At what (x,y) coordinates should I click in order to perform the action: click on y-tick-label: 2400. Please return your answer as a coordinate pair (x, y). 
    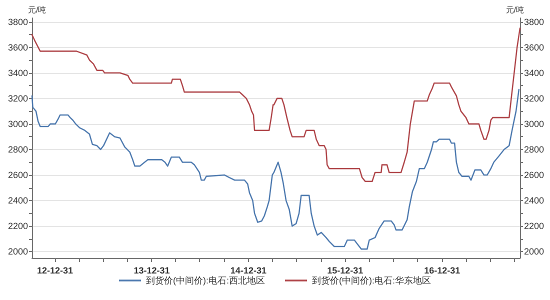
    Looking at the image, I should click on (18, 201).